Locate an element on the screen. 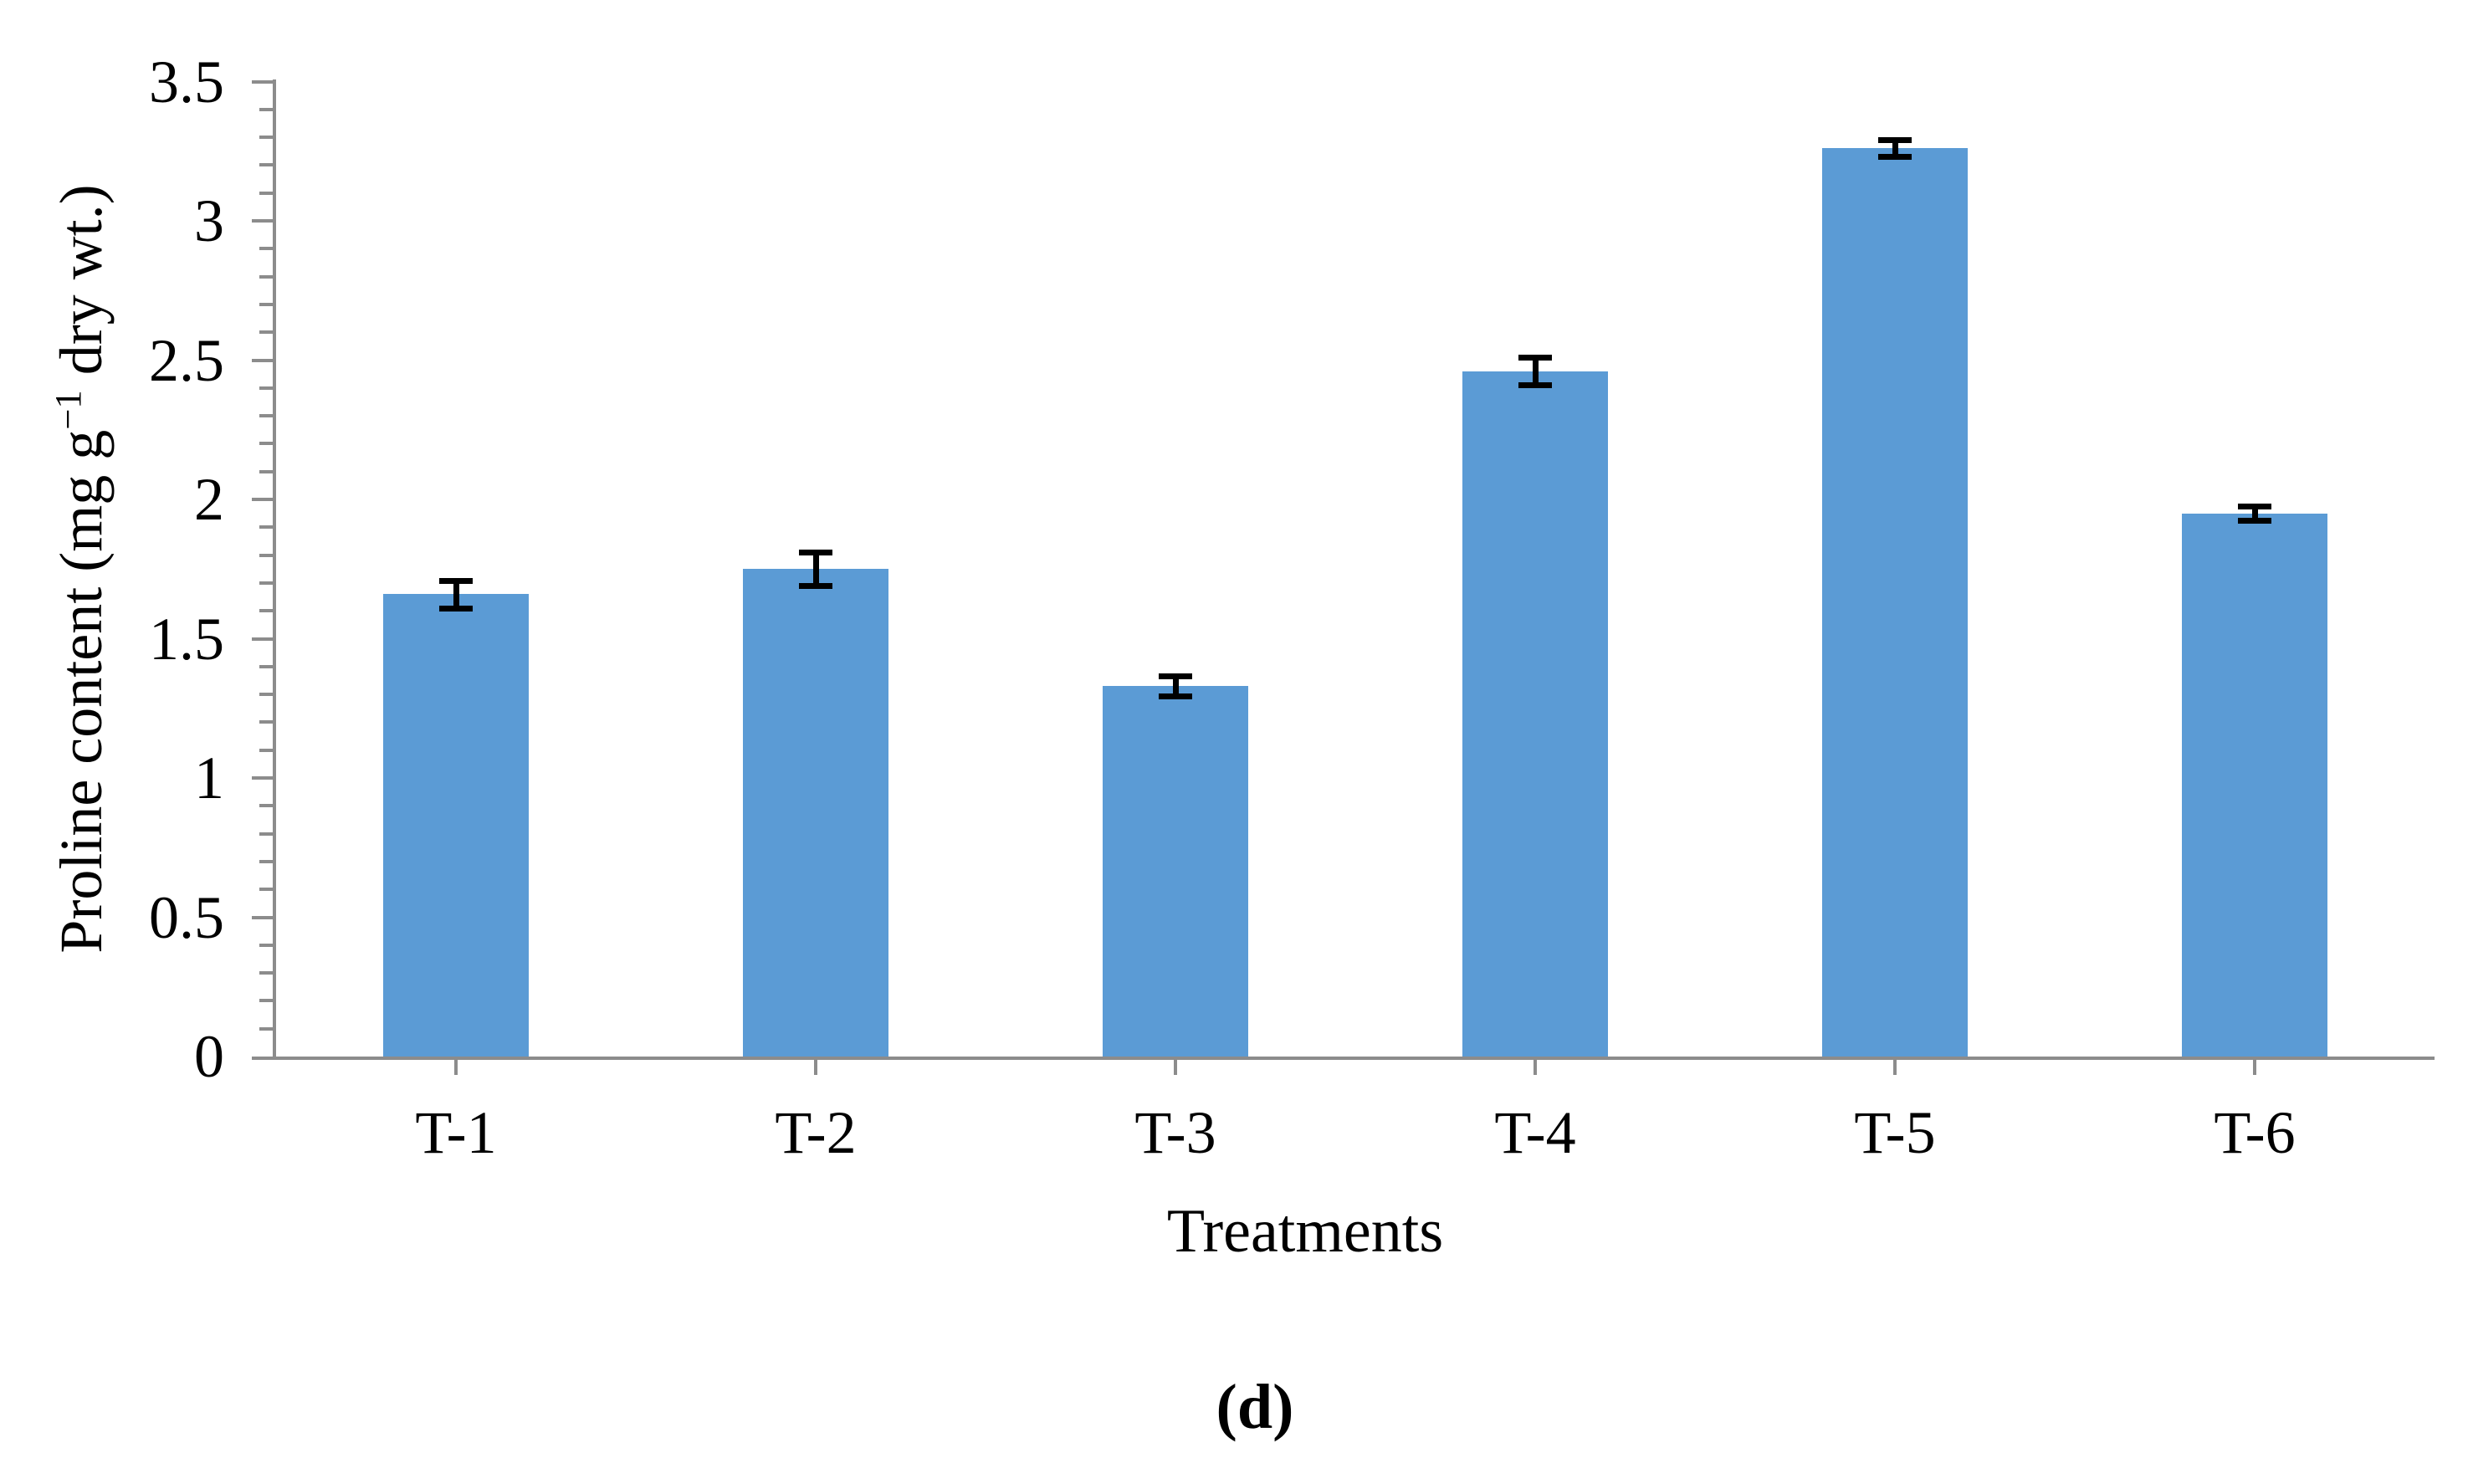 Image resolution: width=2468 pixels, height=1484 pixels. x-axis-line is located at coordinates (1354, 1058).